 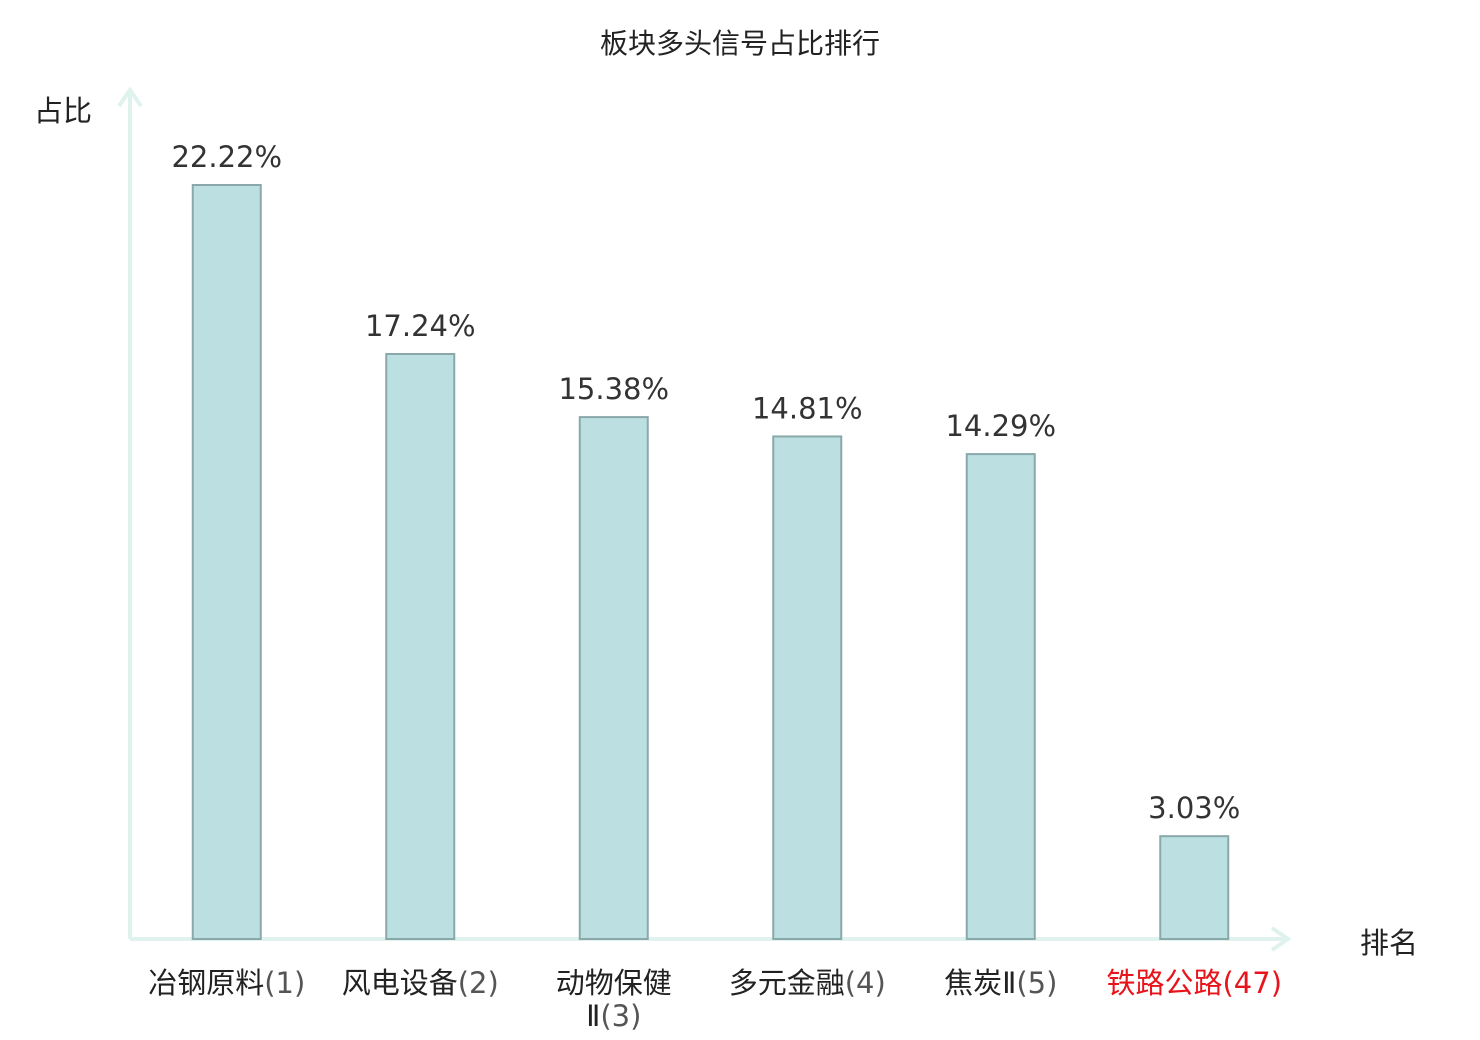 What do you see at coordinates (130, 97) in the screenshot?
I see `y-axis-arrow` at bounding box center [130, 97].